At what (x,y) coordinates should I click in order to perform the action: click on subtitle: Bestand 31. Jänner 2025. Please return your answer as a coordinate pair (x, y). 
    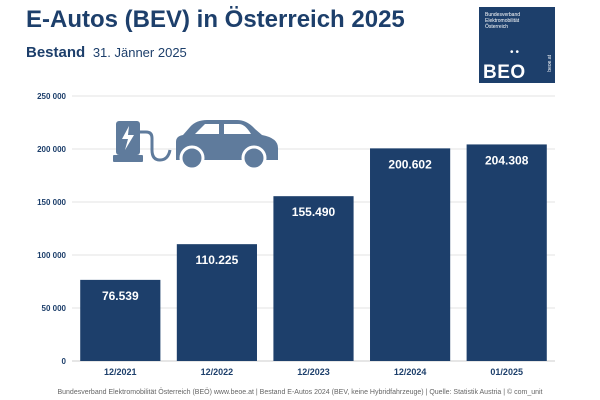
    Looking at the image, I should click on (106, 52).